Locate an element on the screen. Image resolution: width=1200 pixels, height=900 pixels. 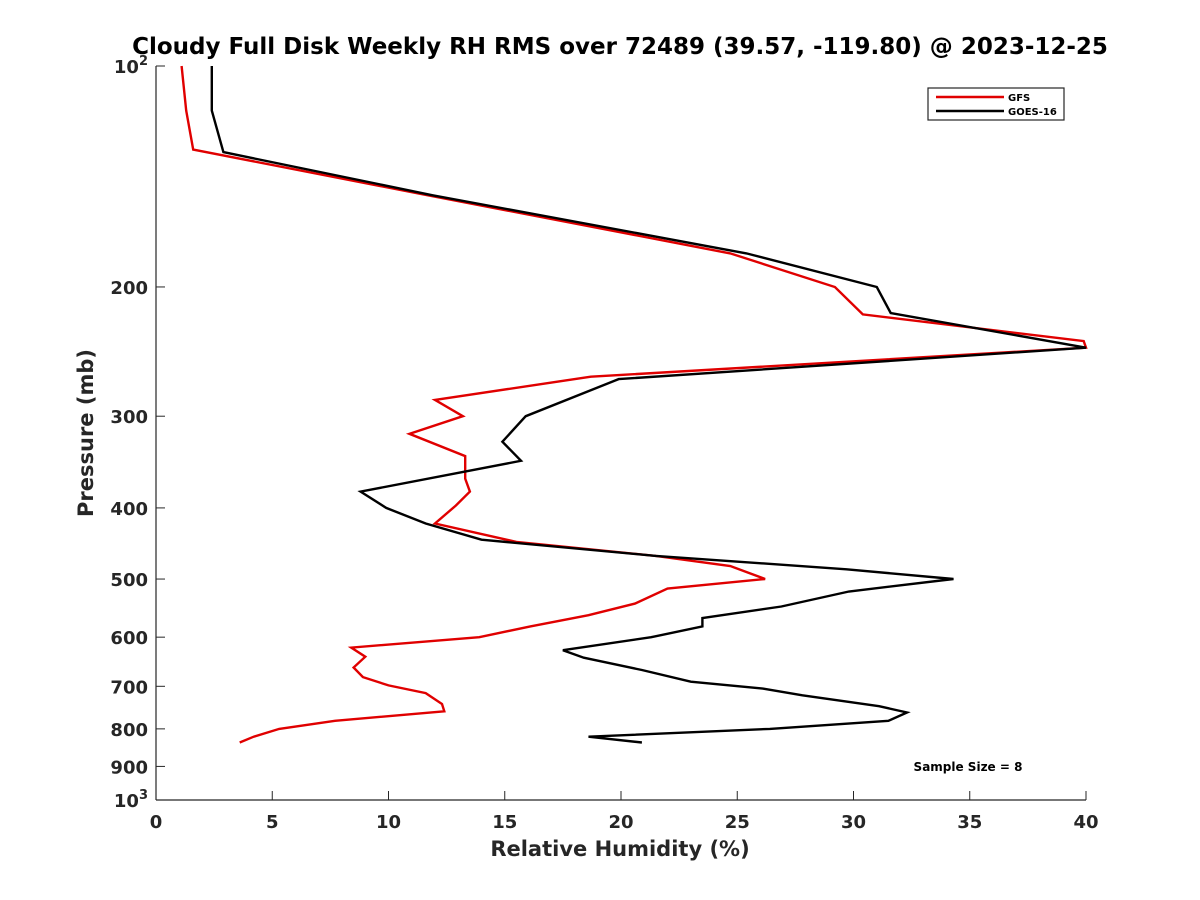
x-tick-label: 25 is located at coordinates (737, 822).